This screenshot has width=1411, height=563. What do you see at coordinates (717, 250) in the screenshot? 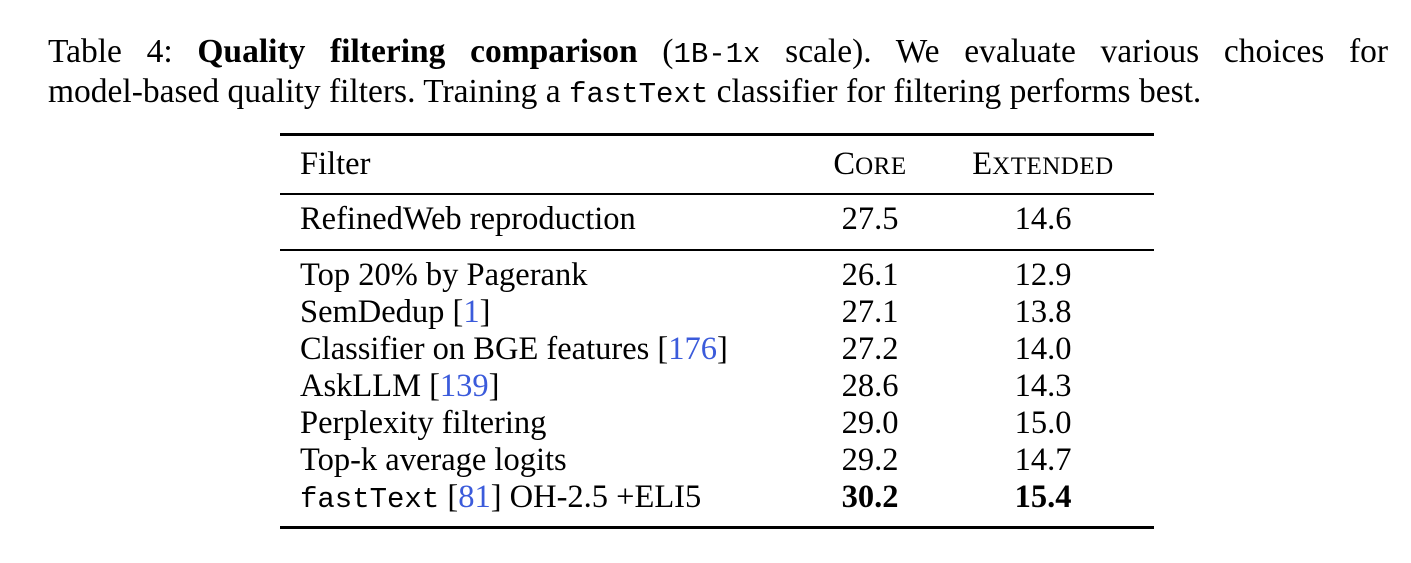
I see `baseline-rule` at bounding box center [717, 250].